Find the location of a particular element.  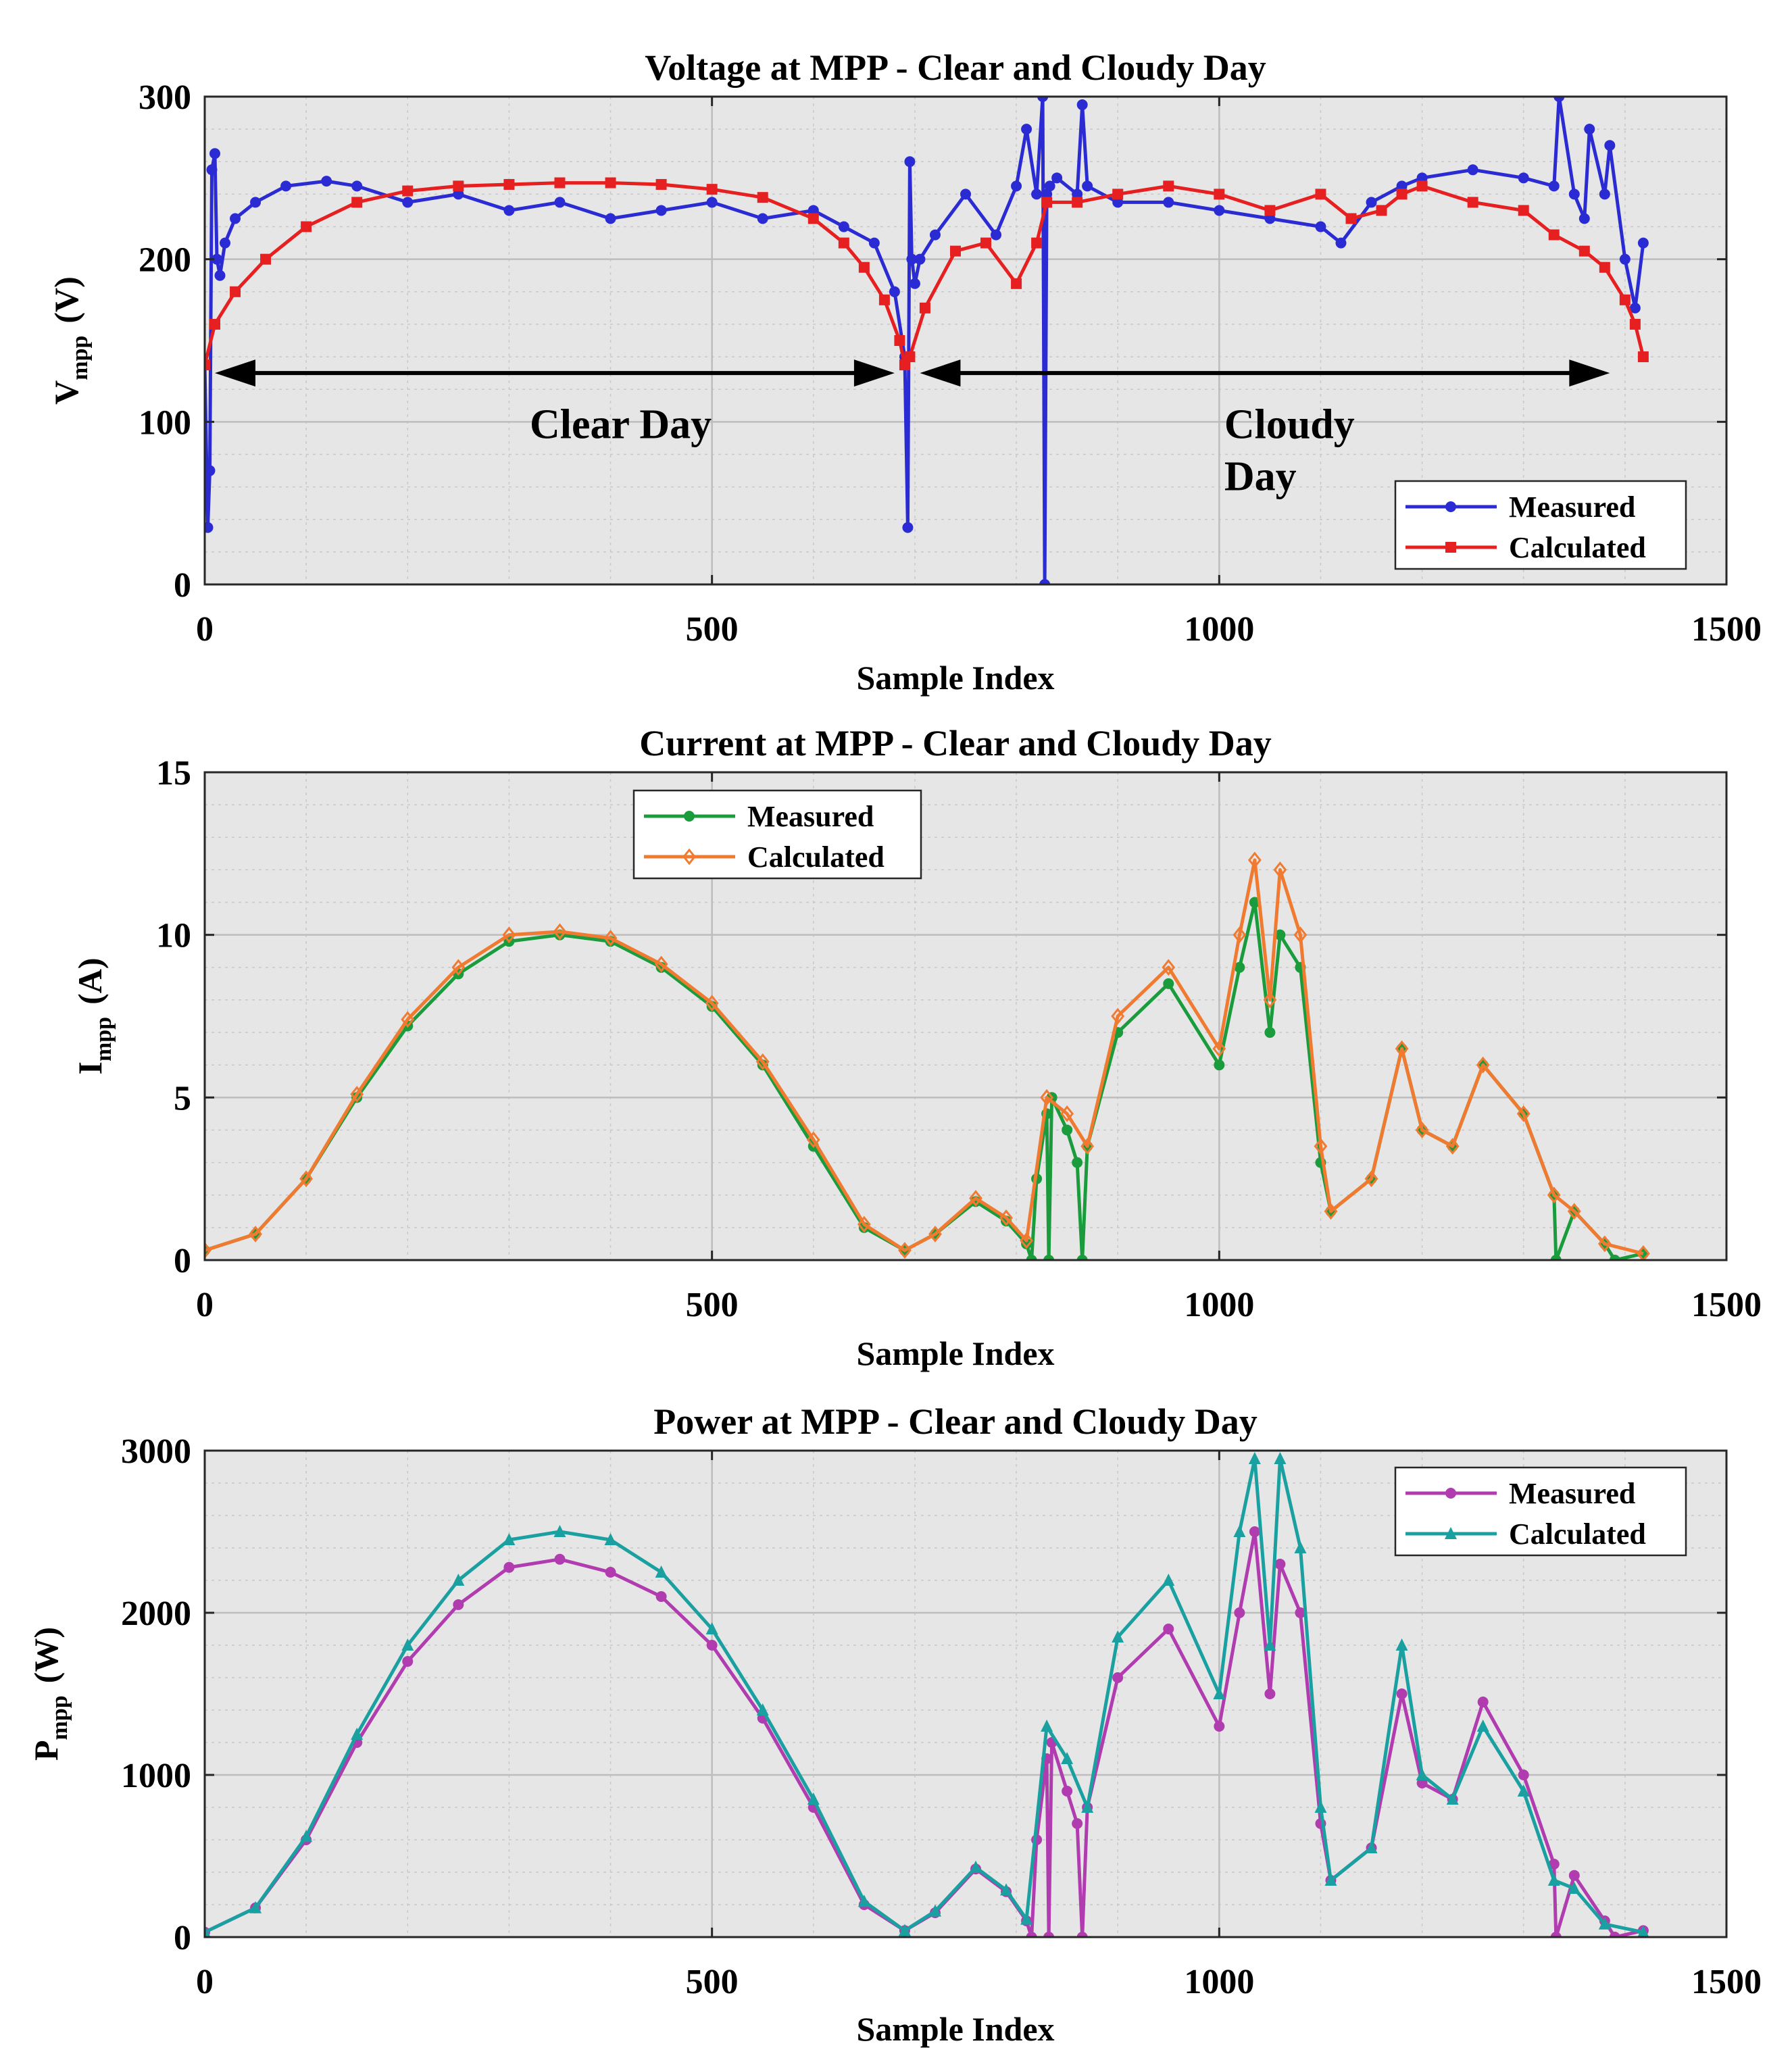

legend-box is located at coordinates (777, 835).